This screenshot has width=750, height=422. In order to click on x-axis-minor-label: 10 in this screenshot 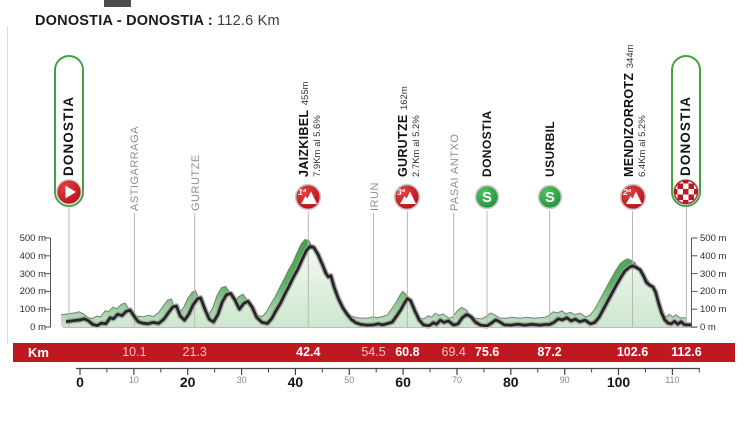, I will do `click(133, 380)`.